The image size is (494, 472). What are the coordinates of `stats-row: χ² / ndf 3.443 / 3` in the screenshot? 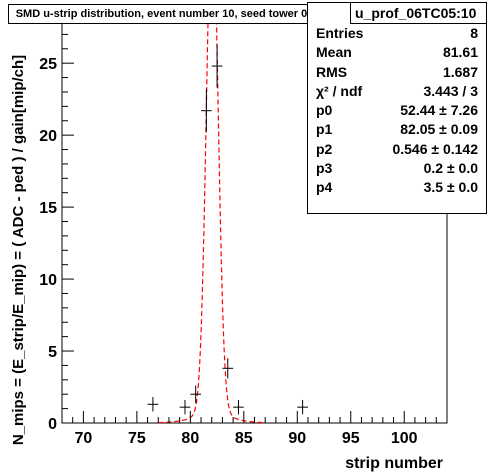 It's located at (397, 91).